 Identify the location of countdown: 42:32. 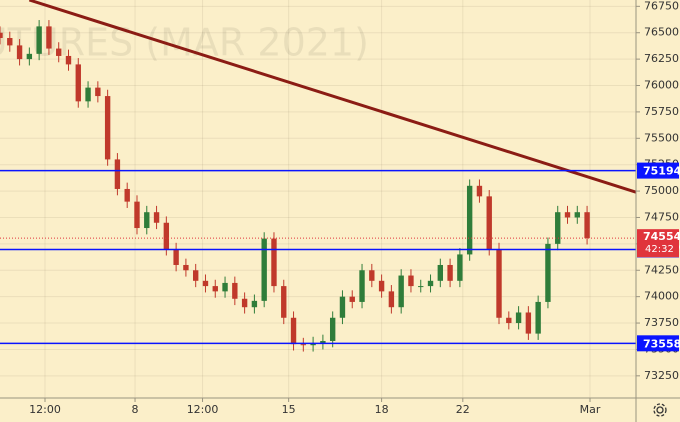
(659, 249).